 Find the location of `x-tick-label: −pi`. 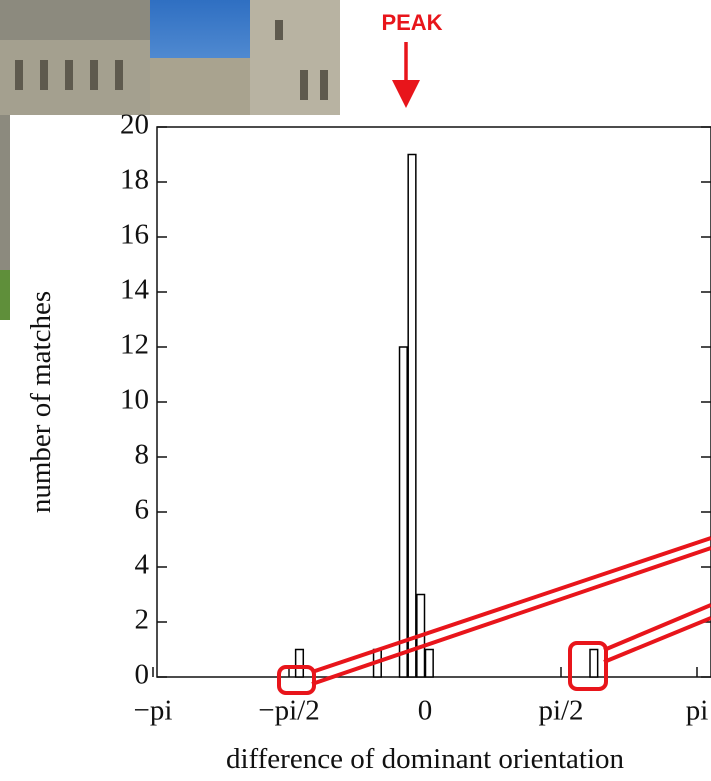

x-tick-label: −pi is located at coordinates (153, 711).